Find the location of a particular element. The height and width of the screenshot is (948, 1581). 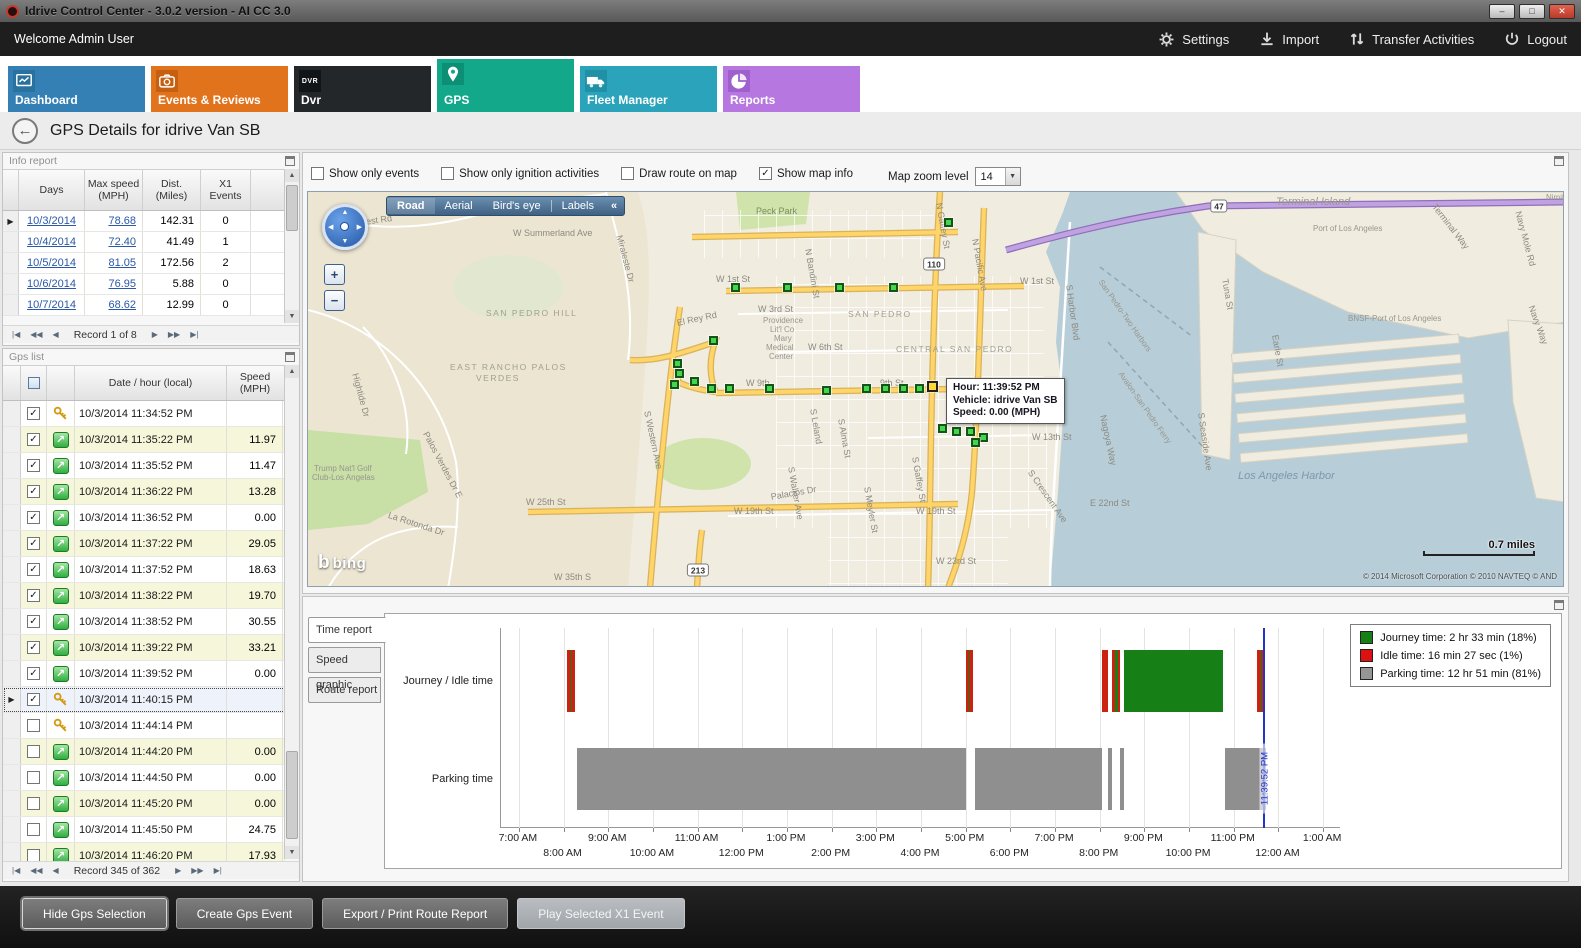

menu-logout: Logout is located at coordinates (1535, 39).